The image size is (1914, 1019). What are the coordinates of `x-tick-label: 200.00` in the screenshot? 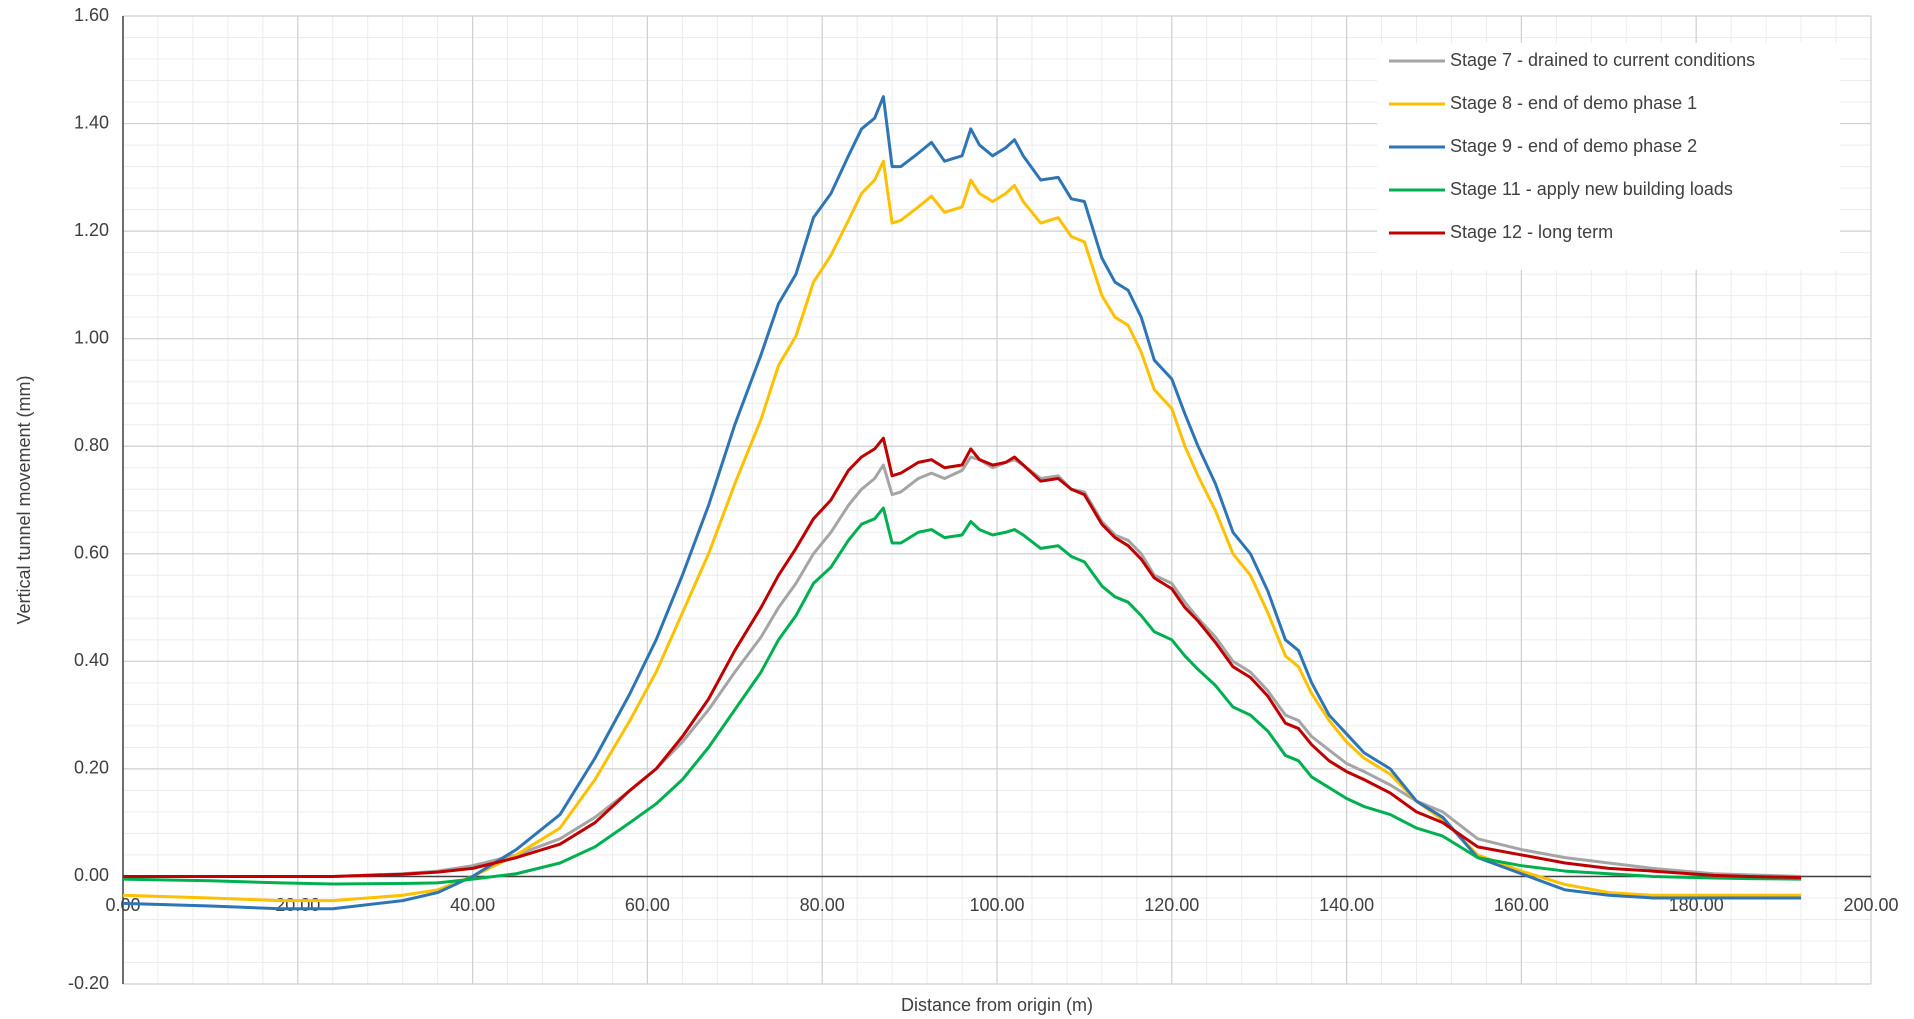 It's located at (1870, 905).